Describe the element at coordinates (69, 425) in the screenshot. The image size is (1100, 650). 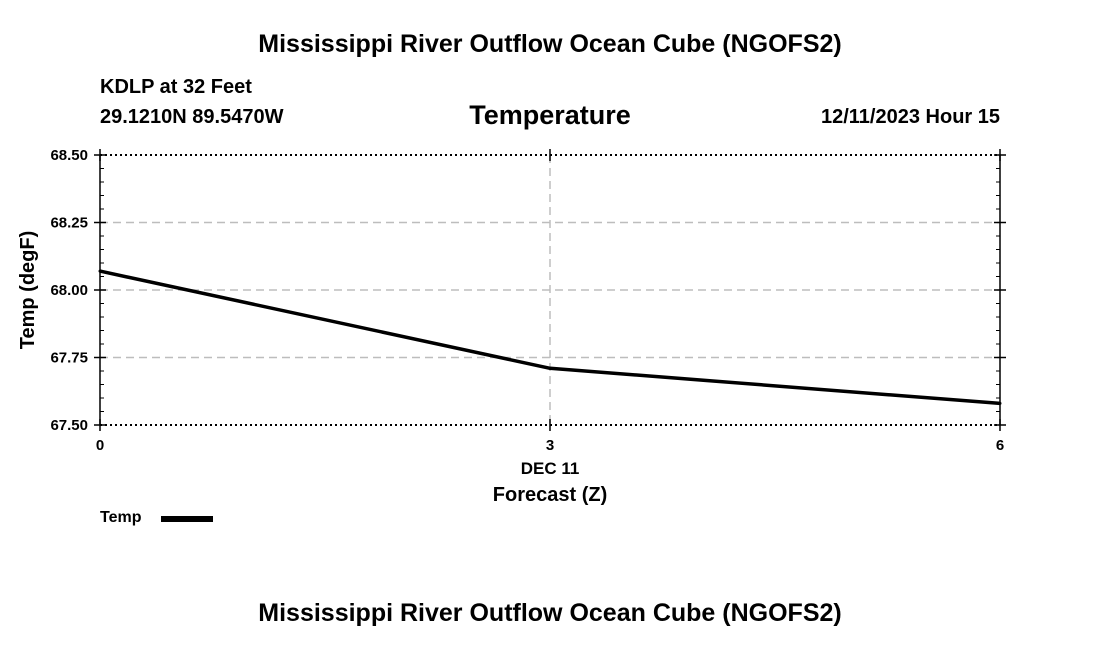
I see `y-tick-label: 67.50` at that location.